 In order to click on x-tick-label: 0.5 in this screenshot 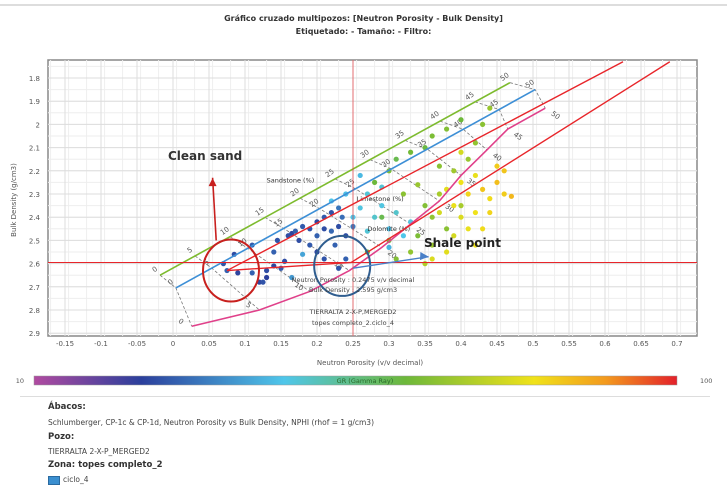, I will do `click(532, 344)`.